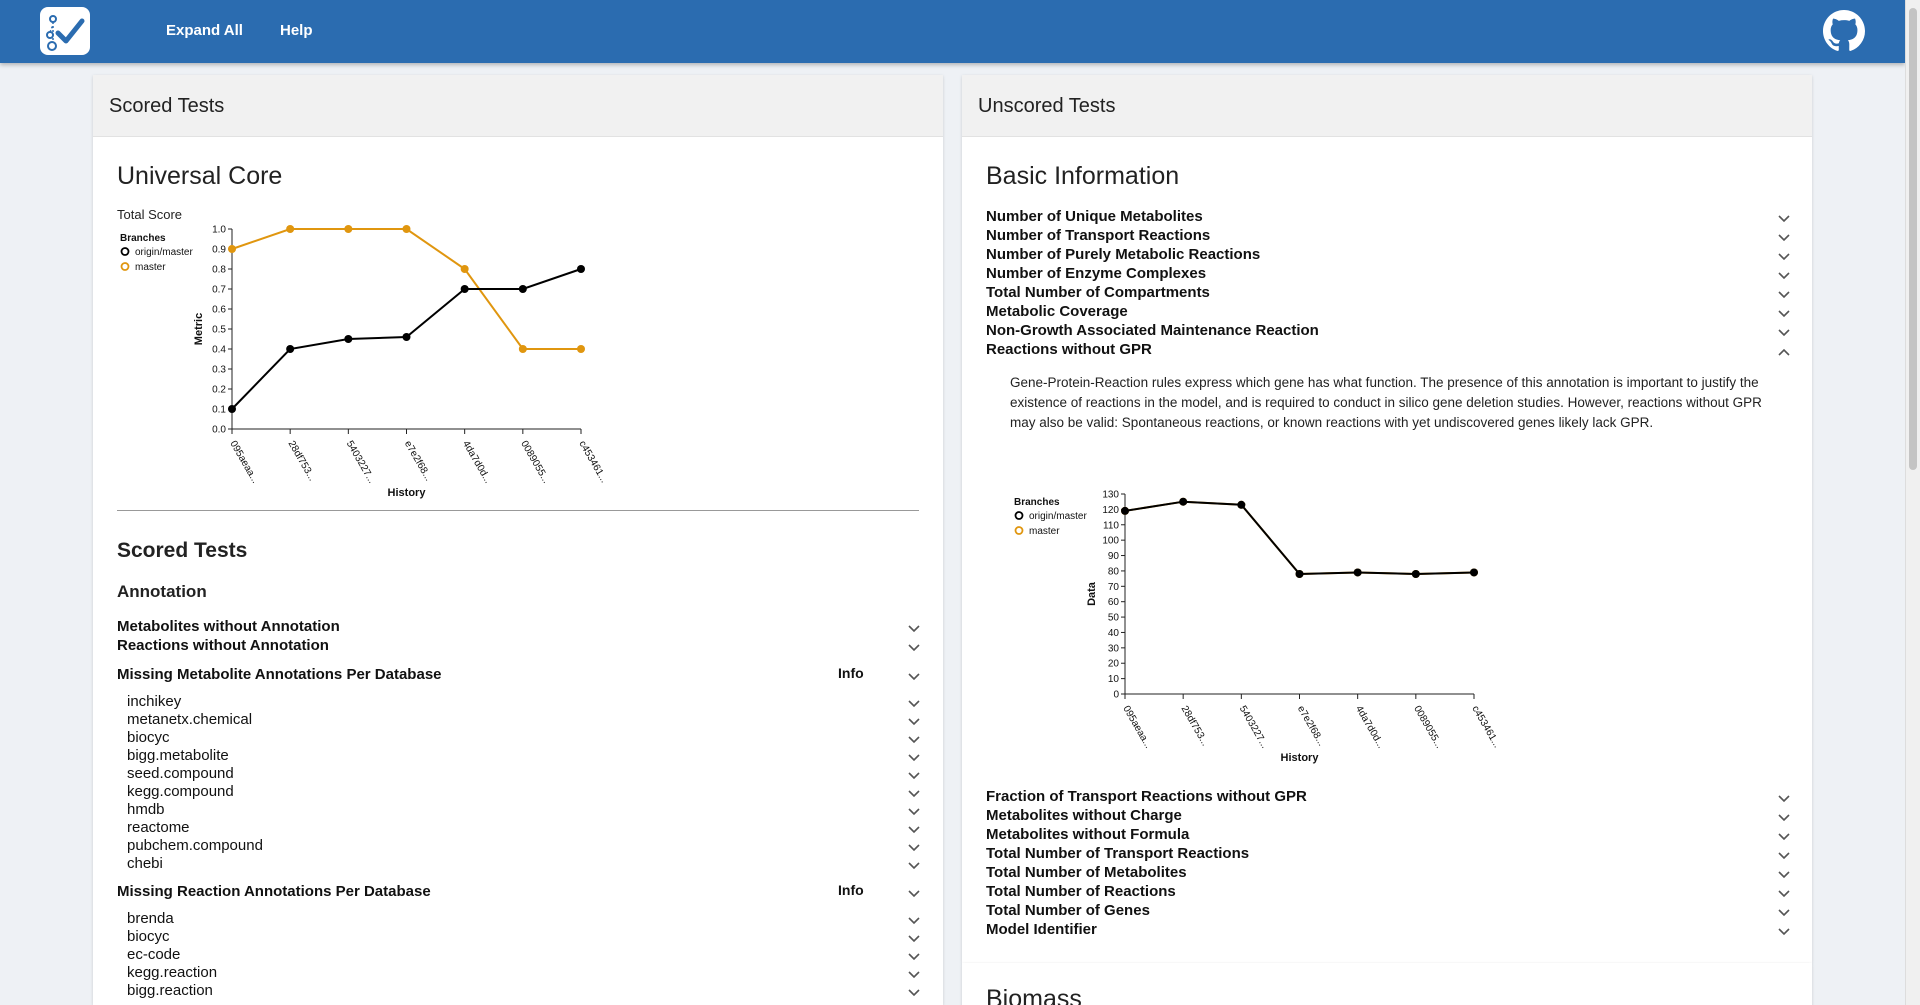 The width and height of the screenshot is (1920, 1005). I want to click on unscored-test-item: Number of Enzyme Complexes, so click(1096, 273).